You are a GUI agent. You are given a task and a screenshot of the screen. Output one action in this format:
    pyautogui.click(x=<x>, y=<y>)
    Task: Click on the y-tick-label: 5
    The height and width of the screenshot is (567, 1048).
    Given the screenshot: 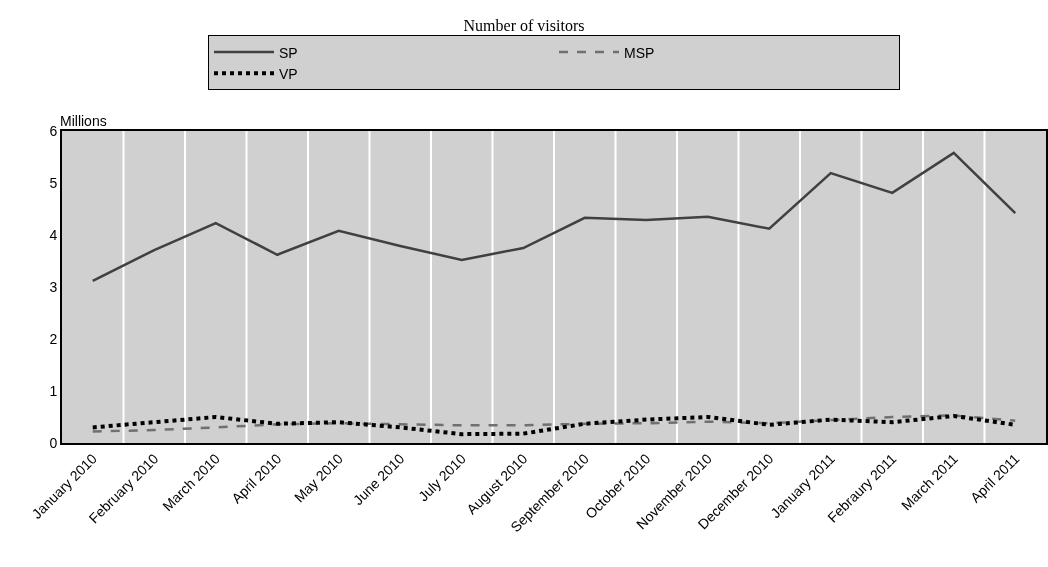 What is the action you would take?
    pyautogui.click(x=53, y=182)
    